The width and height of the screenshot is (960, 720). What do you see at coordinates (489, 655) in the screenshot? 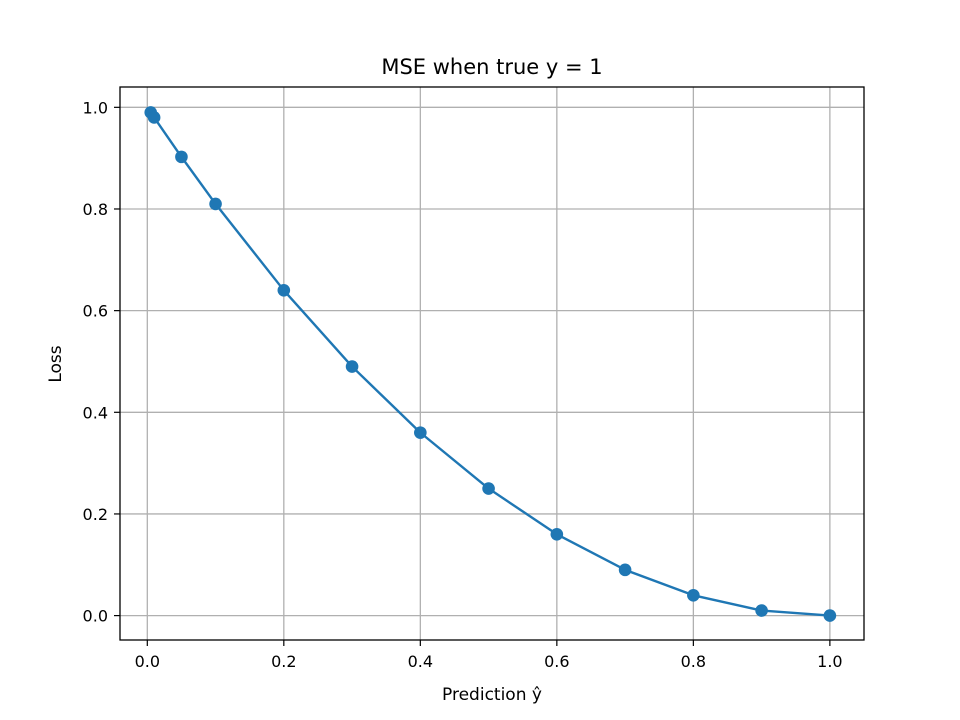
I see `x-axis: 0.0 0.2 0.4 0.6 0.8 1.0` at bounding box center [489, 655].